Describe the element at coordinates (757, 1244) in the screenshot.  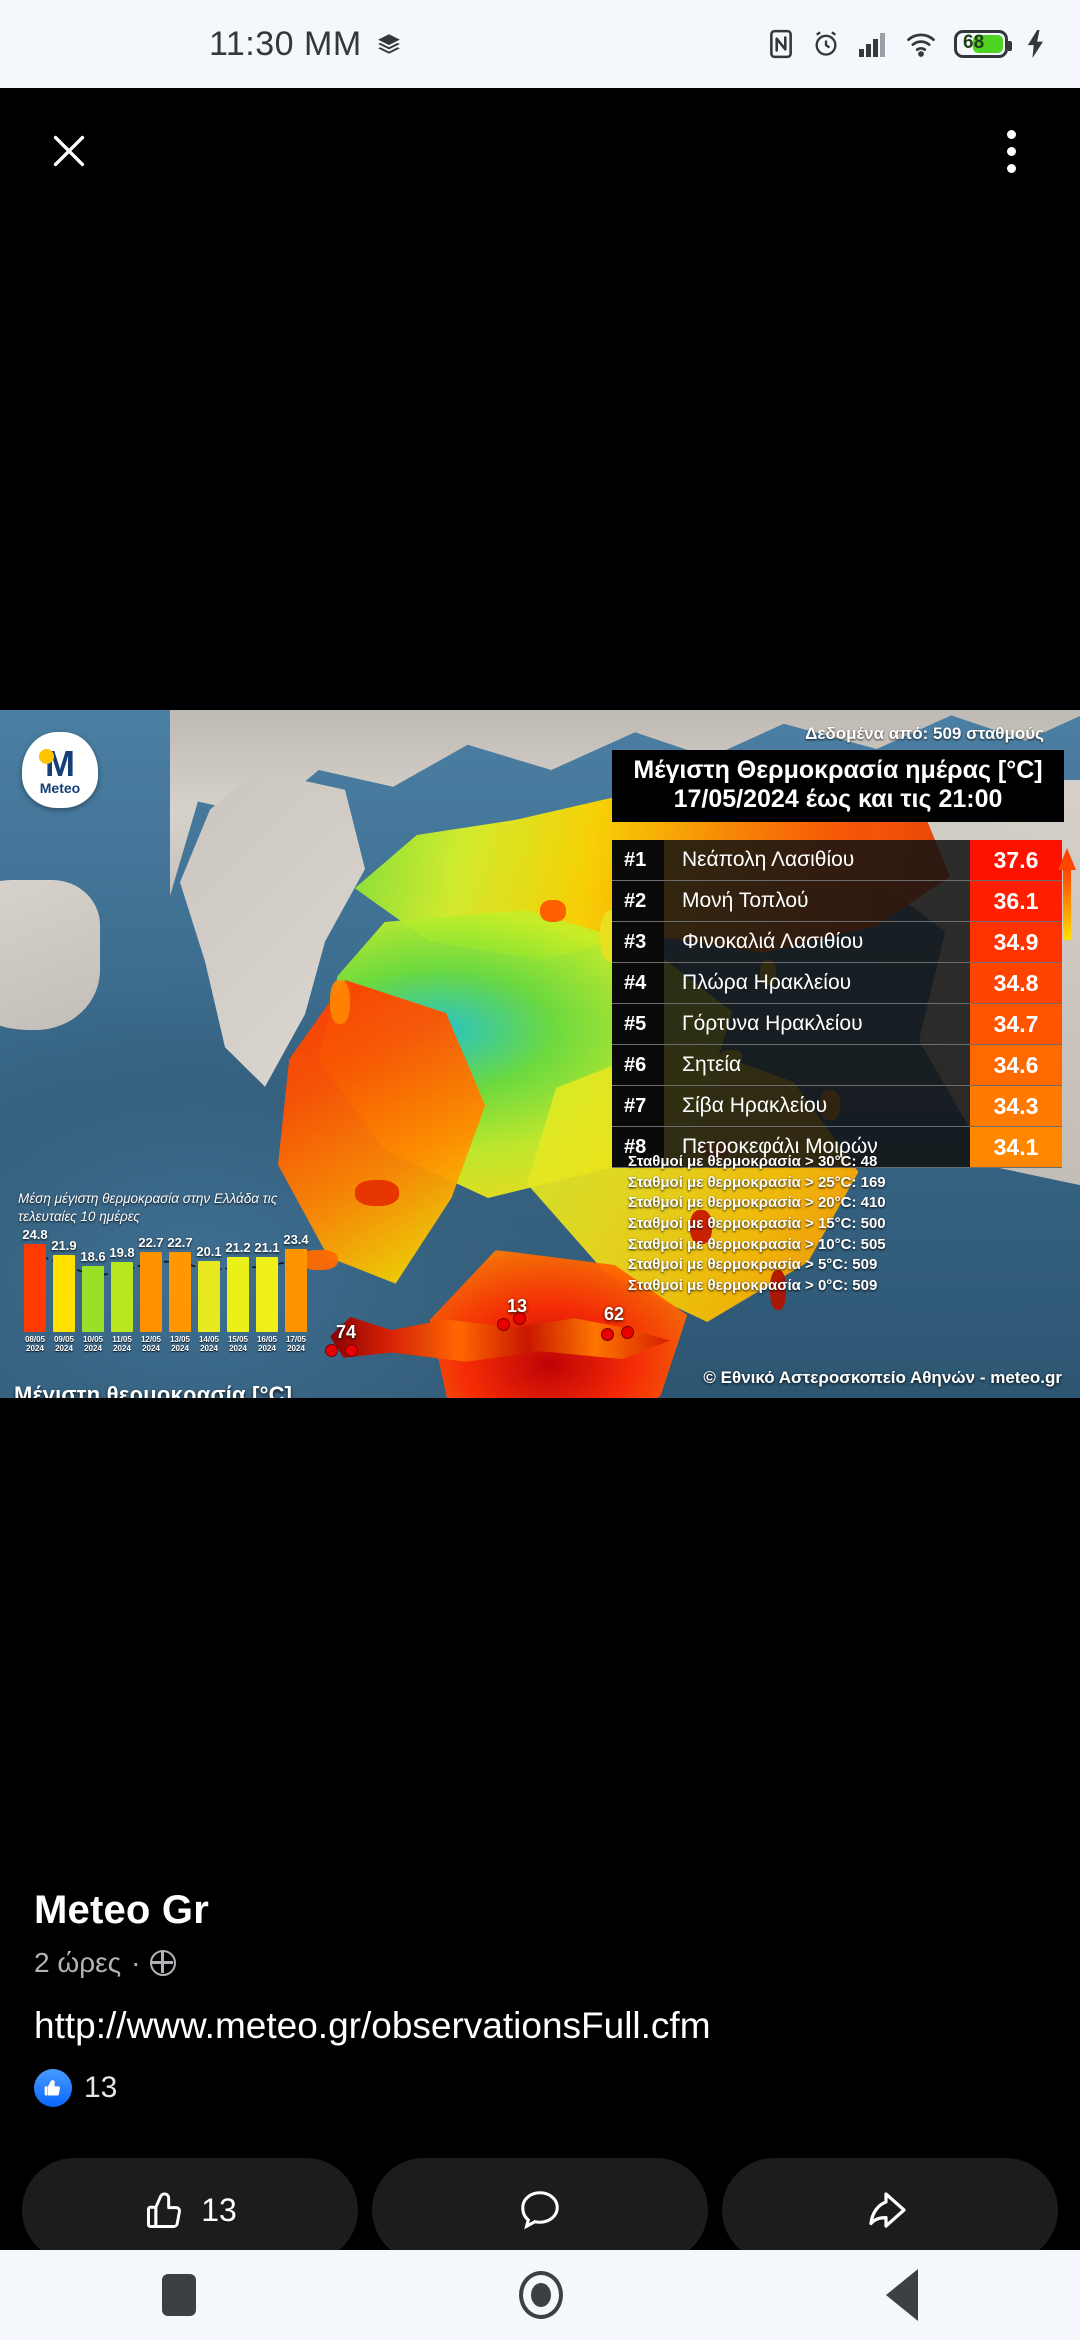
I see `threshold-stat-line: Σταθμοί με θερμοκρασία > 10°C: 505` at that location.